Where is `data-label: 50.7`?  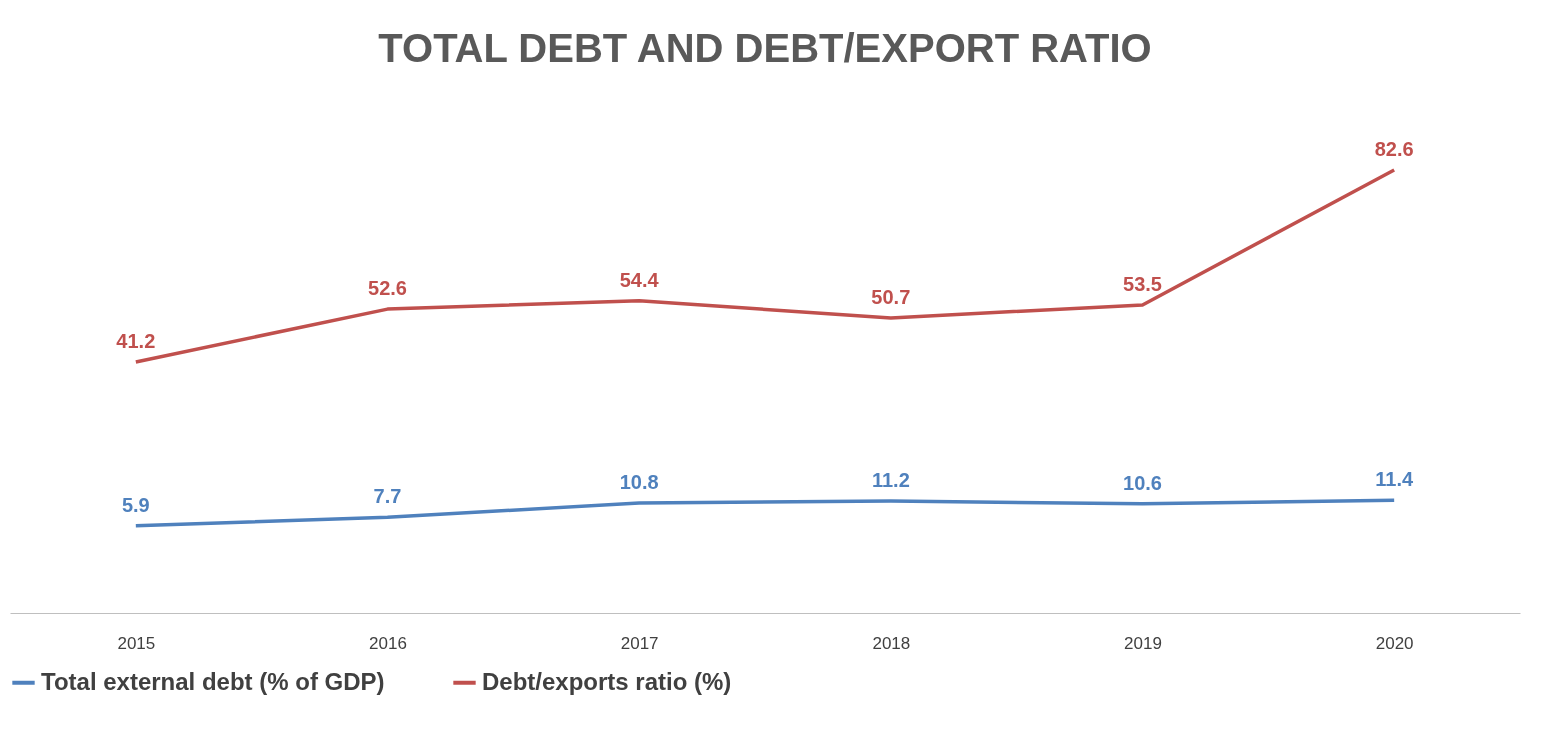 data-label: 50.7 is located at coordinates (891, 296).